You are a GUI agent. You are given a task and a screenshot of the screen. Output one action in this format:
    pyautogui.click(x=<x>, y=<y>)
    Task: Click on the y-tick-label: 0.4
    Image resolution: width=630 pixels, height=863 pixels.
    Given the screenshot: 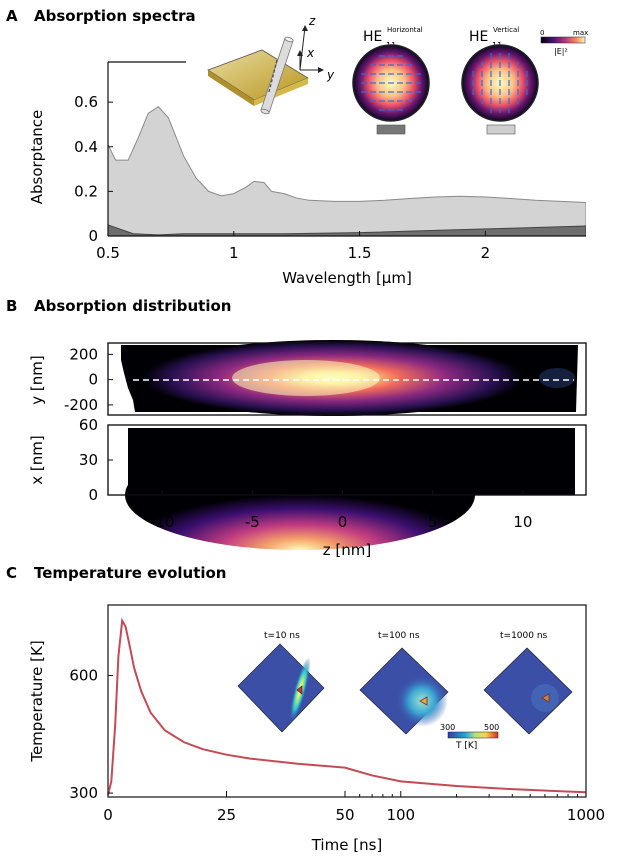 What is the action you would take?
    pyautogui.click(x=86, y=147)
    